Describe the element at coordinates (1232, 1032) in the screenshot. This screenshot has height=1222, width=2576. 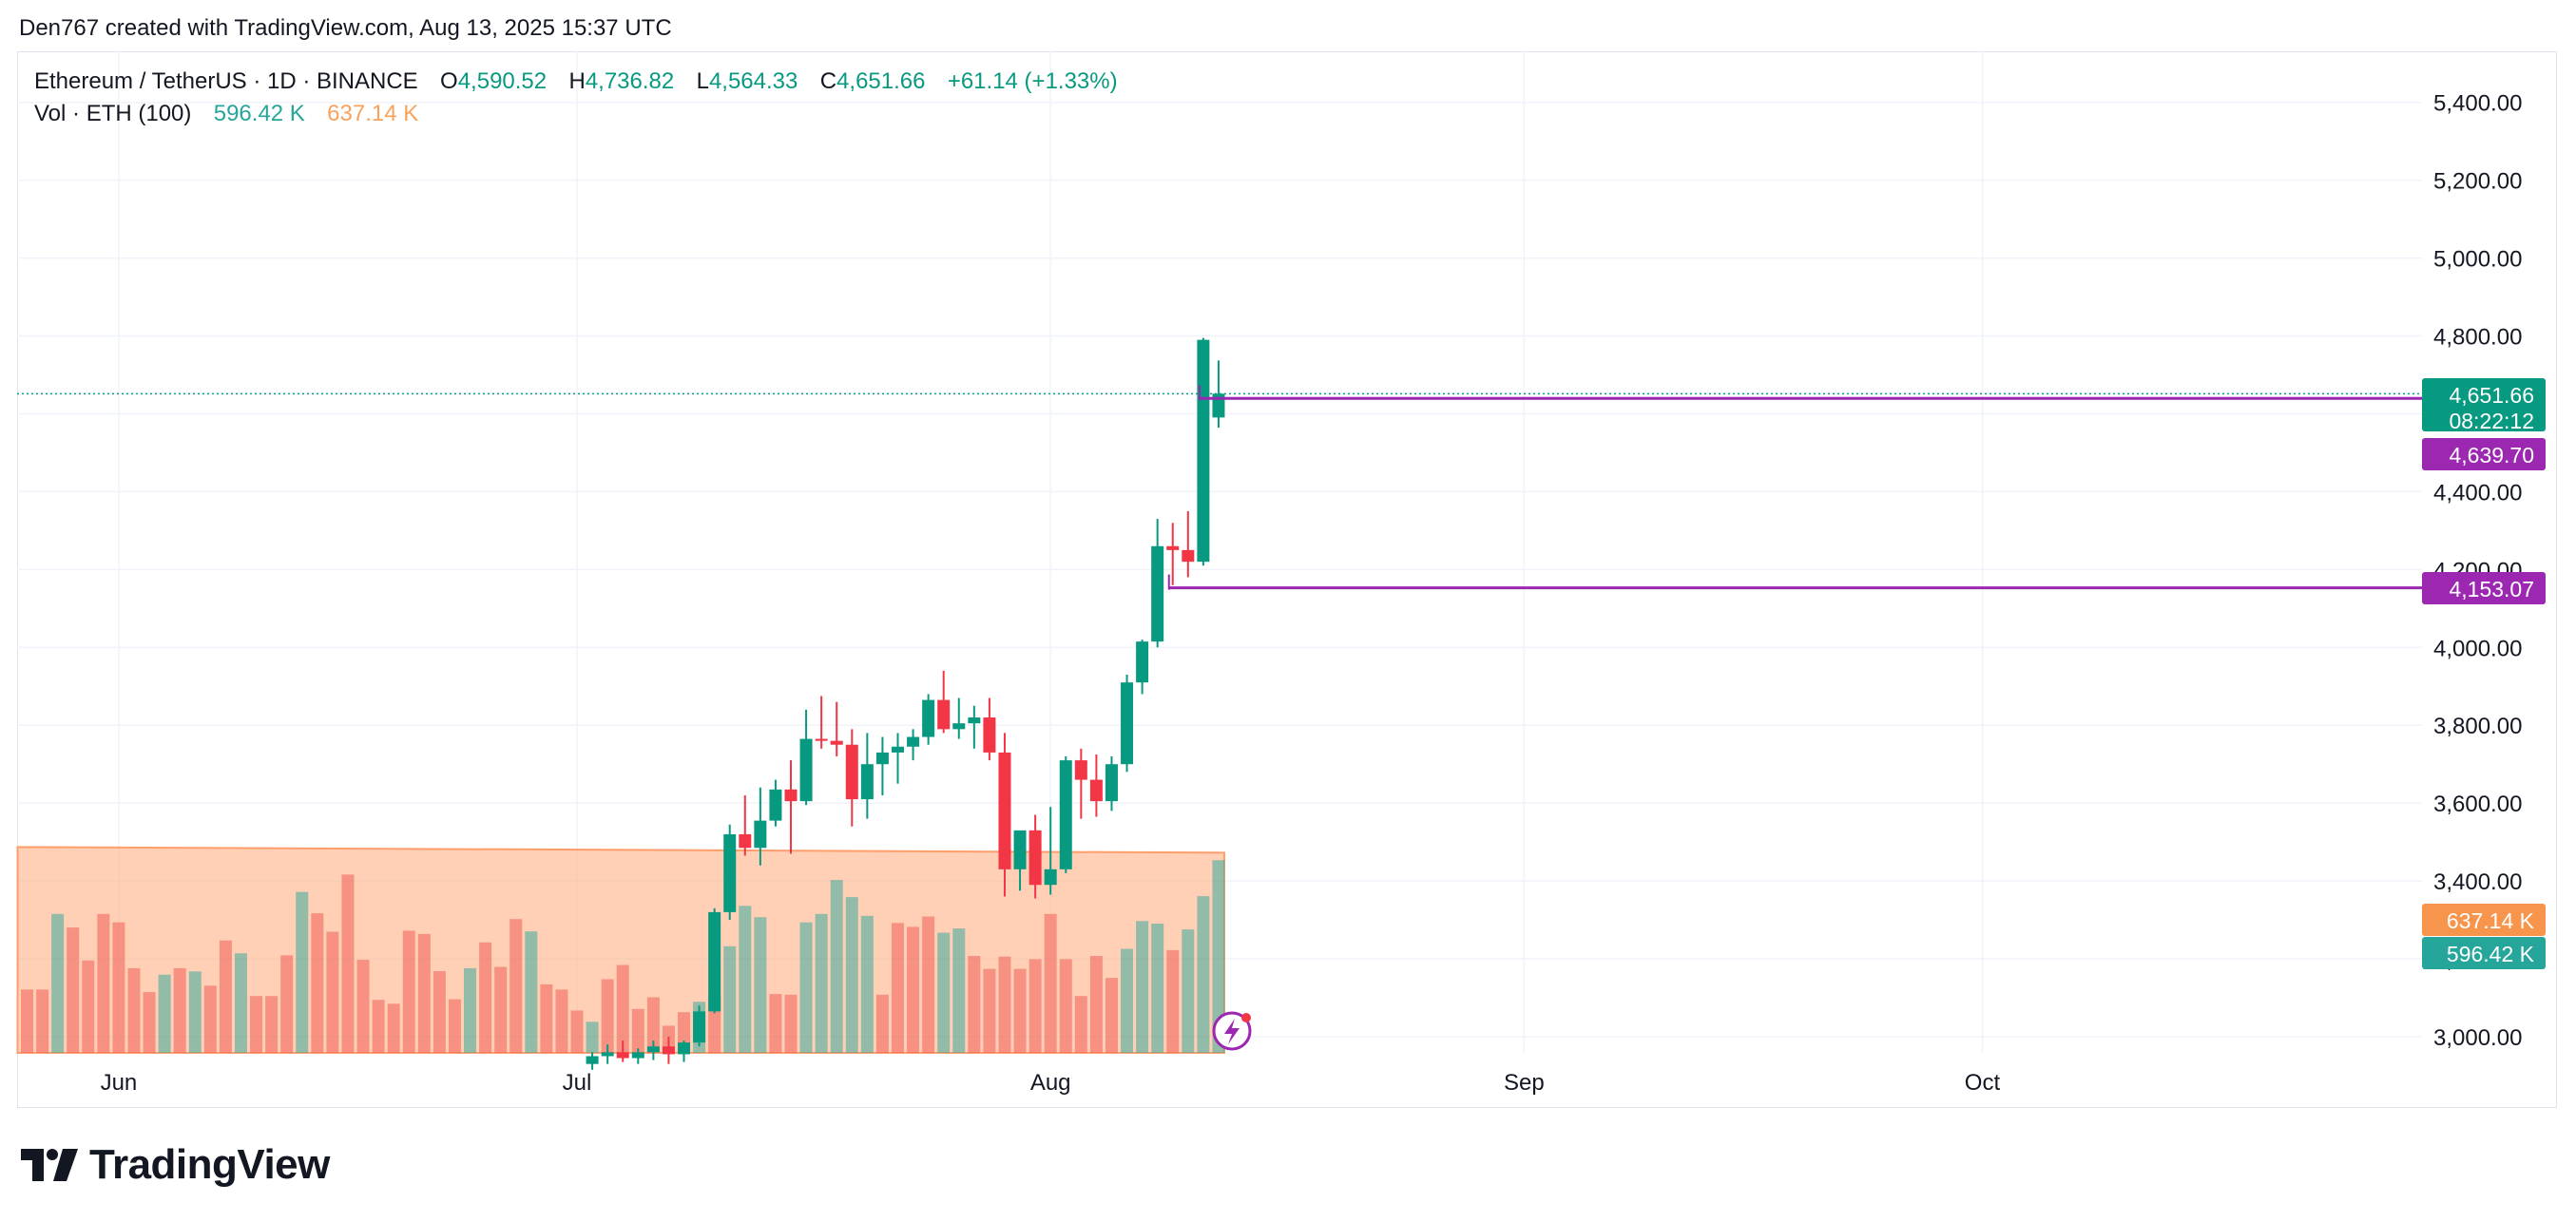
I see `lightning-icon-bolt` at that location.